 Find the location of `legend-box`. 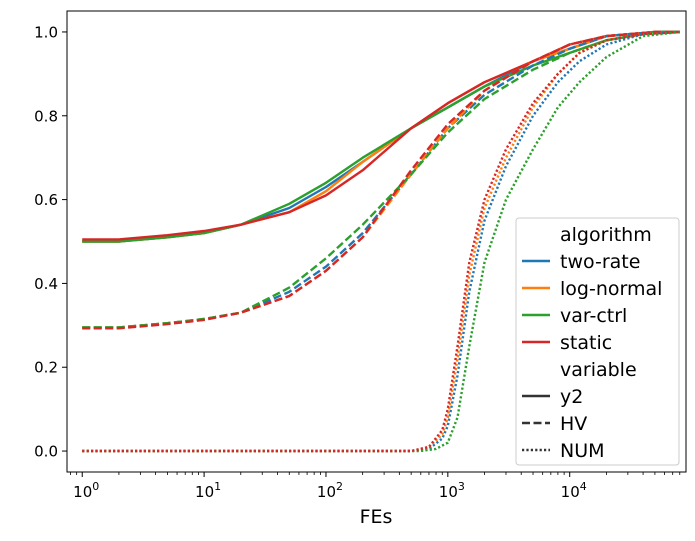

legend-box is located at coordinates (597, 341).